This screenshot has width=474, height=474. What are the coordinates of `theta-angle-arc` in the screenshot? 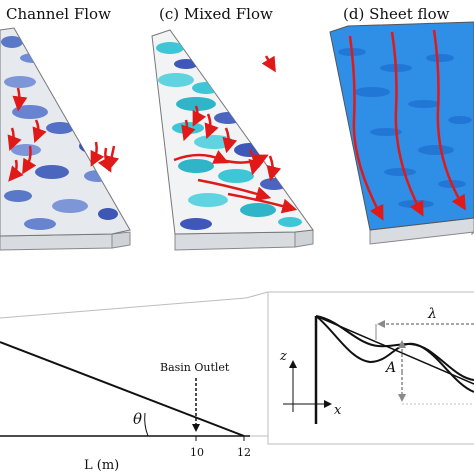 It's located at (146, 424).